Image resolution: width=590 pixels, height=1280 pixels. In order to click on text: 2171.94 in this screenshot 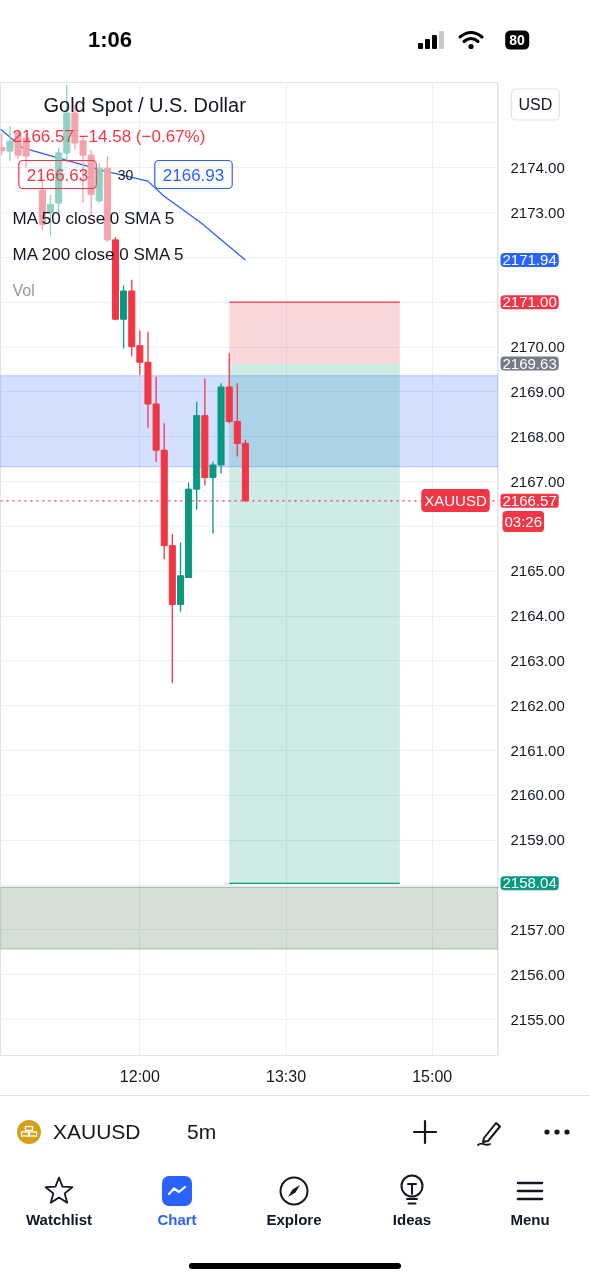, I will do `click(529, 260)`.